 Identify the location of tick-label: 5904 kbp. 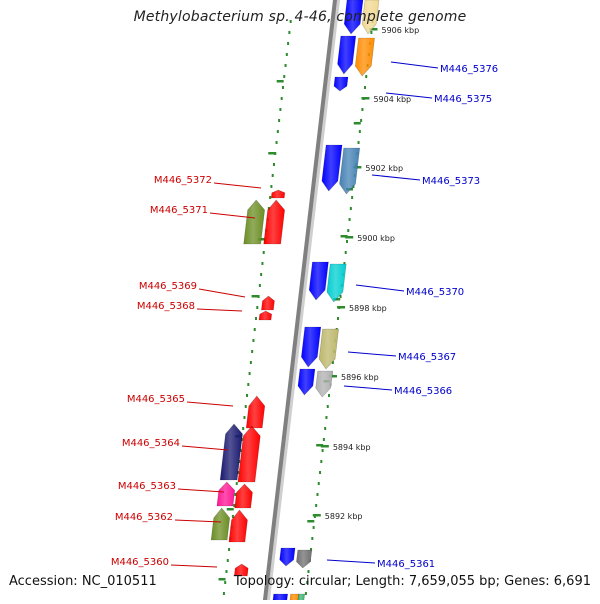
(392, 99).